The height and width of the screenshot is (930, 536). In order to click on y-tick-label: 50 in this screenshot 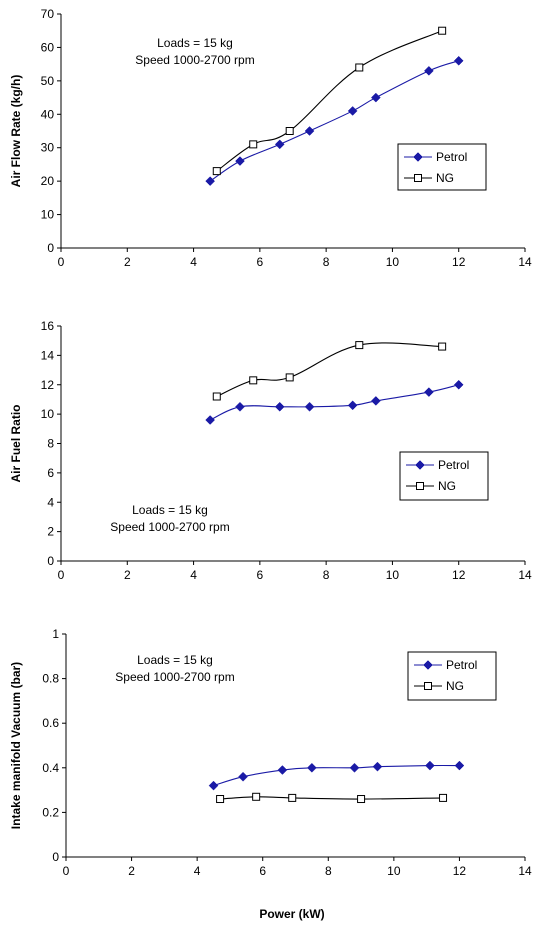, I will do `click(48, 81)`.